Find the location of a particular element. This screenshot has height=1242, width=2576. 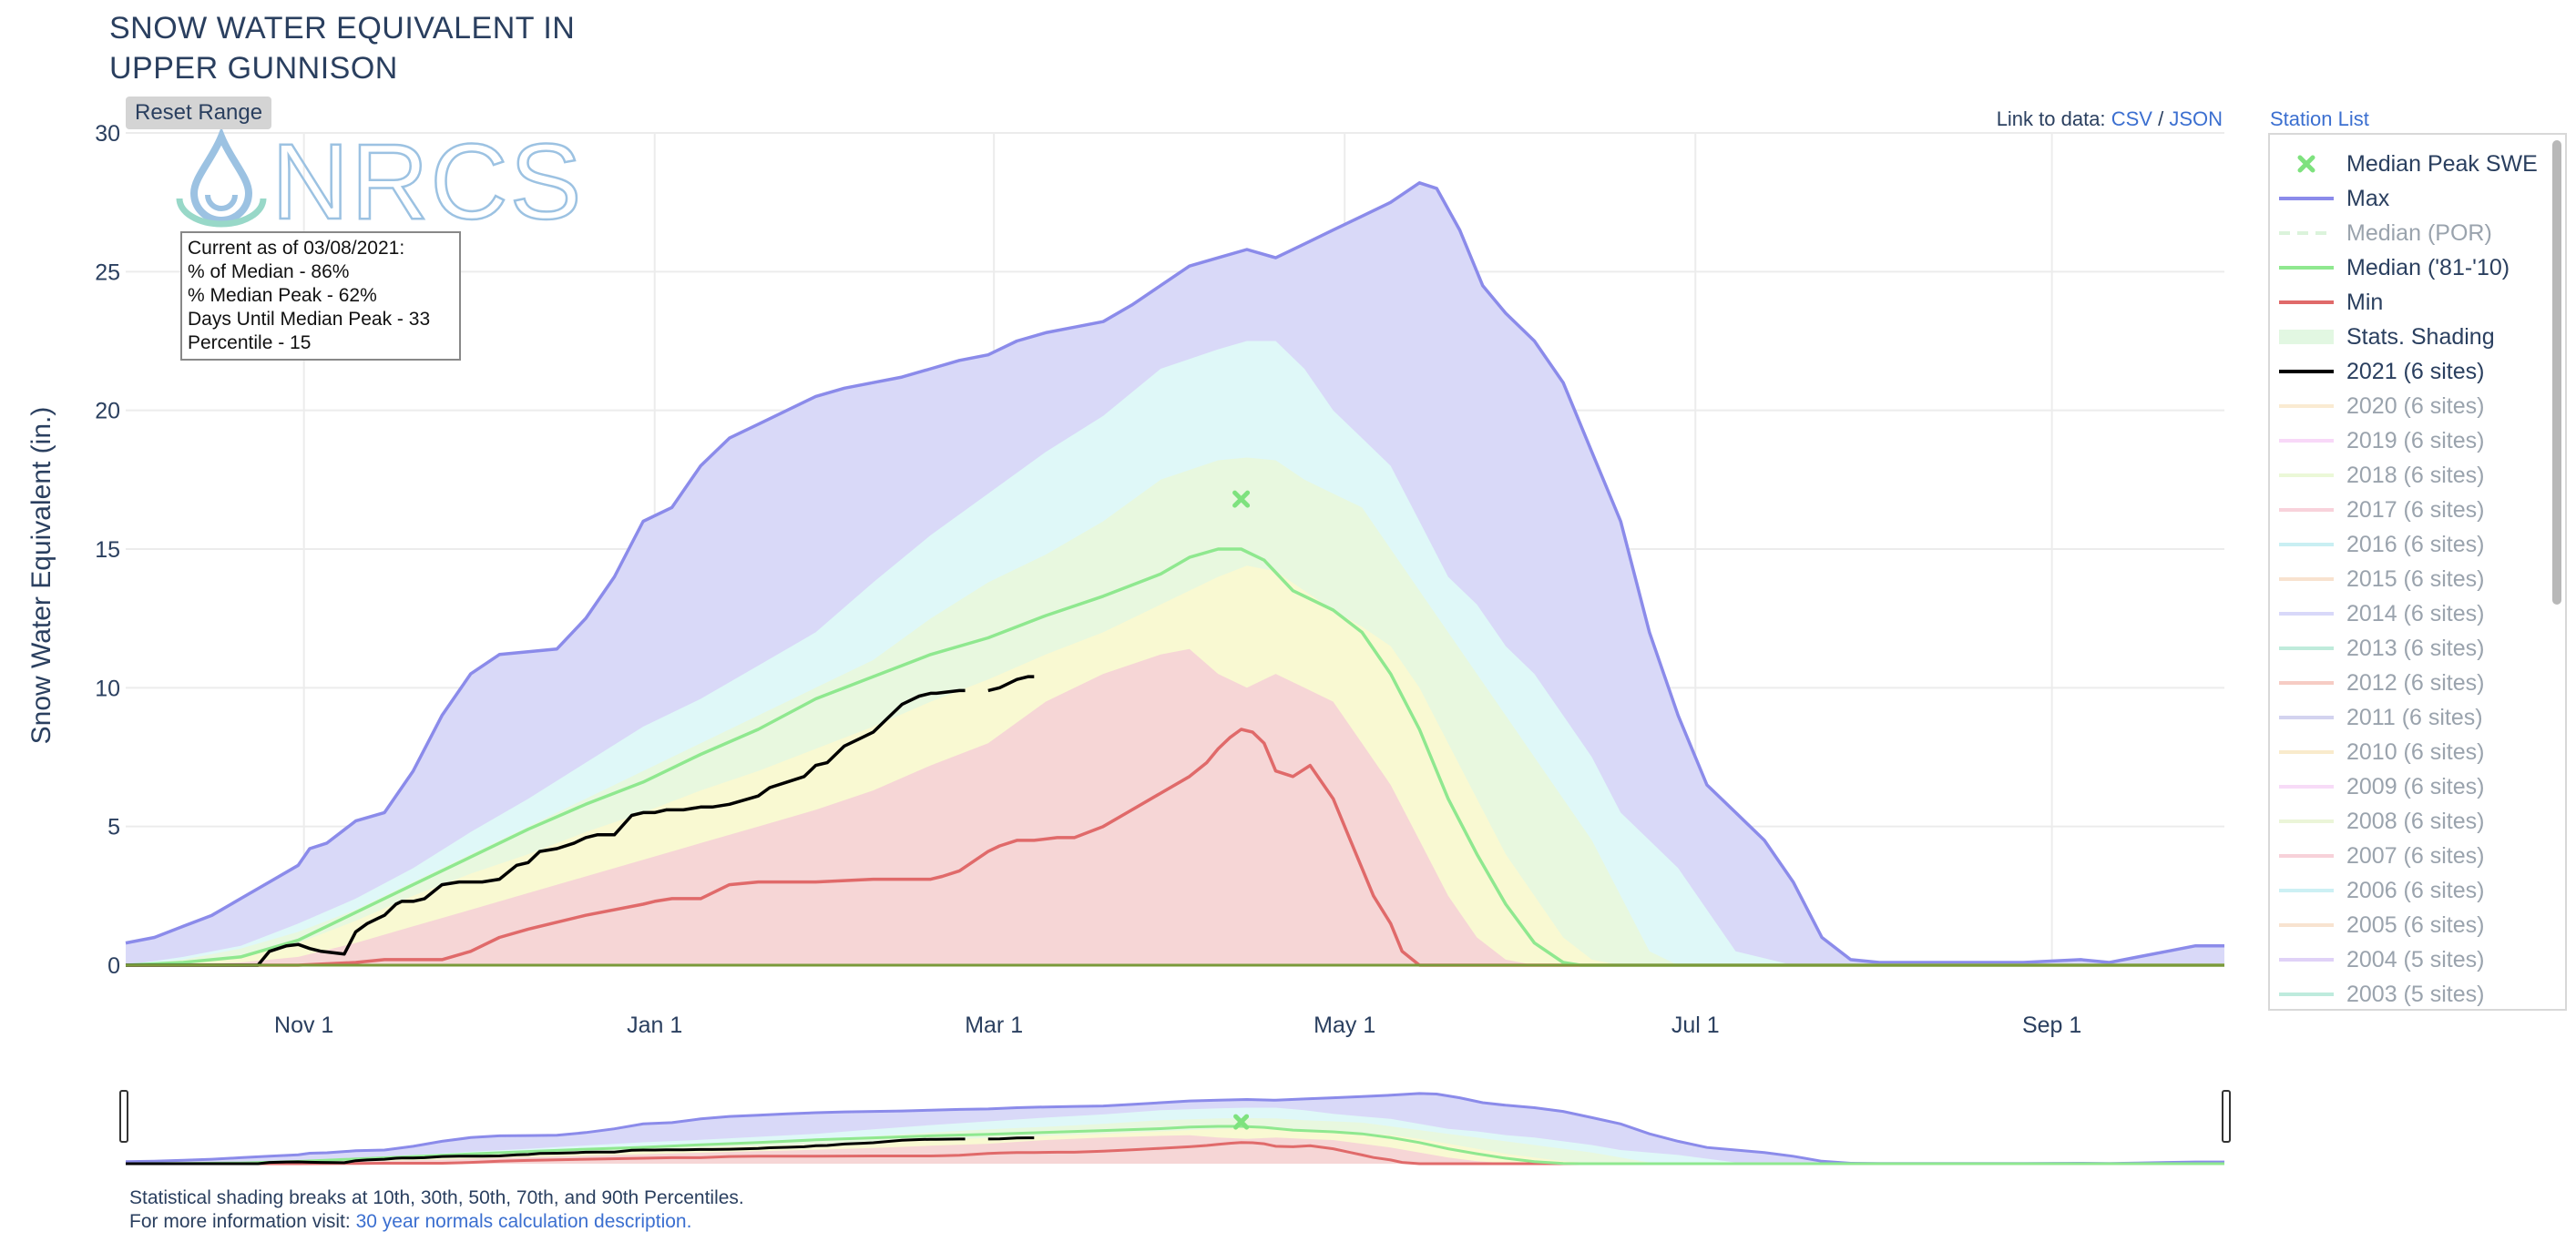

legend-label: 2004 (5 sites) is located at coordinates (2415, 959).